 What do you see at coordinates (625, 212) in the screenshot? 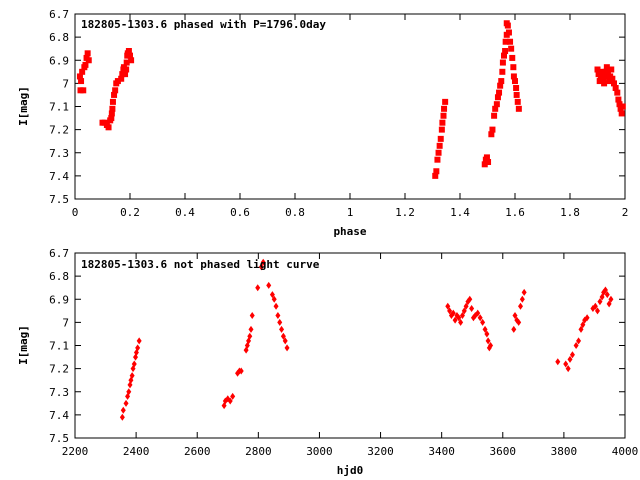
I see `x-tick-label: 2` at bounding box center [625, 212].